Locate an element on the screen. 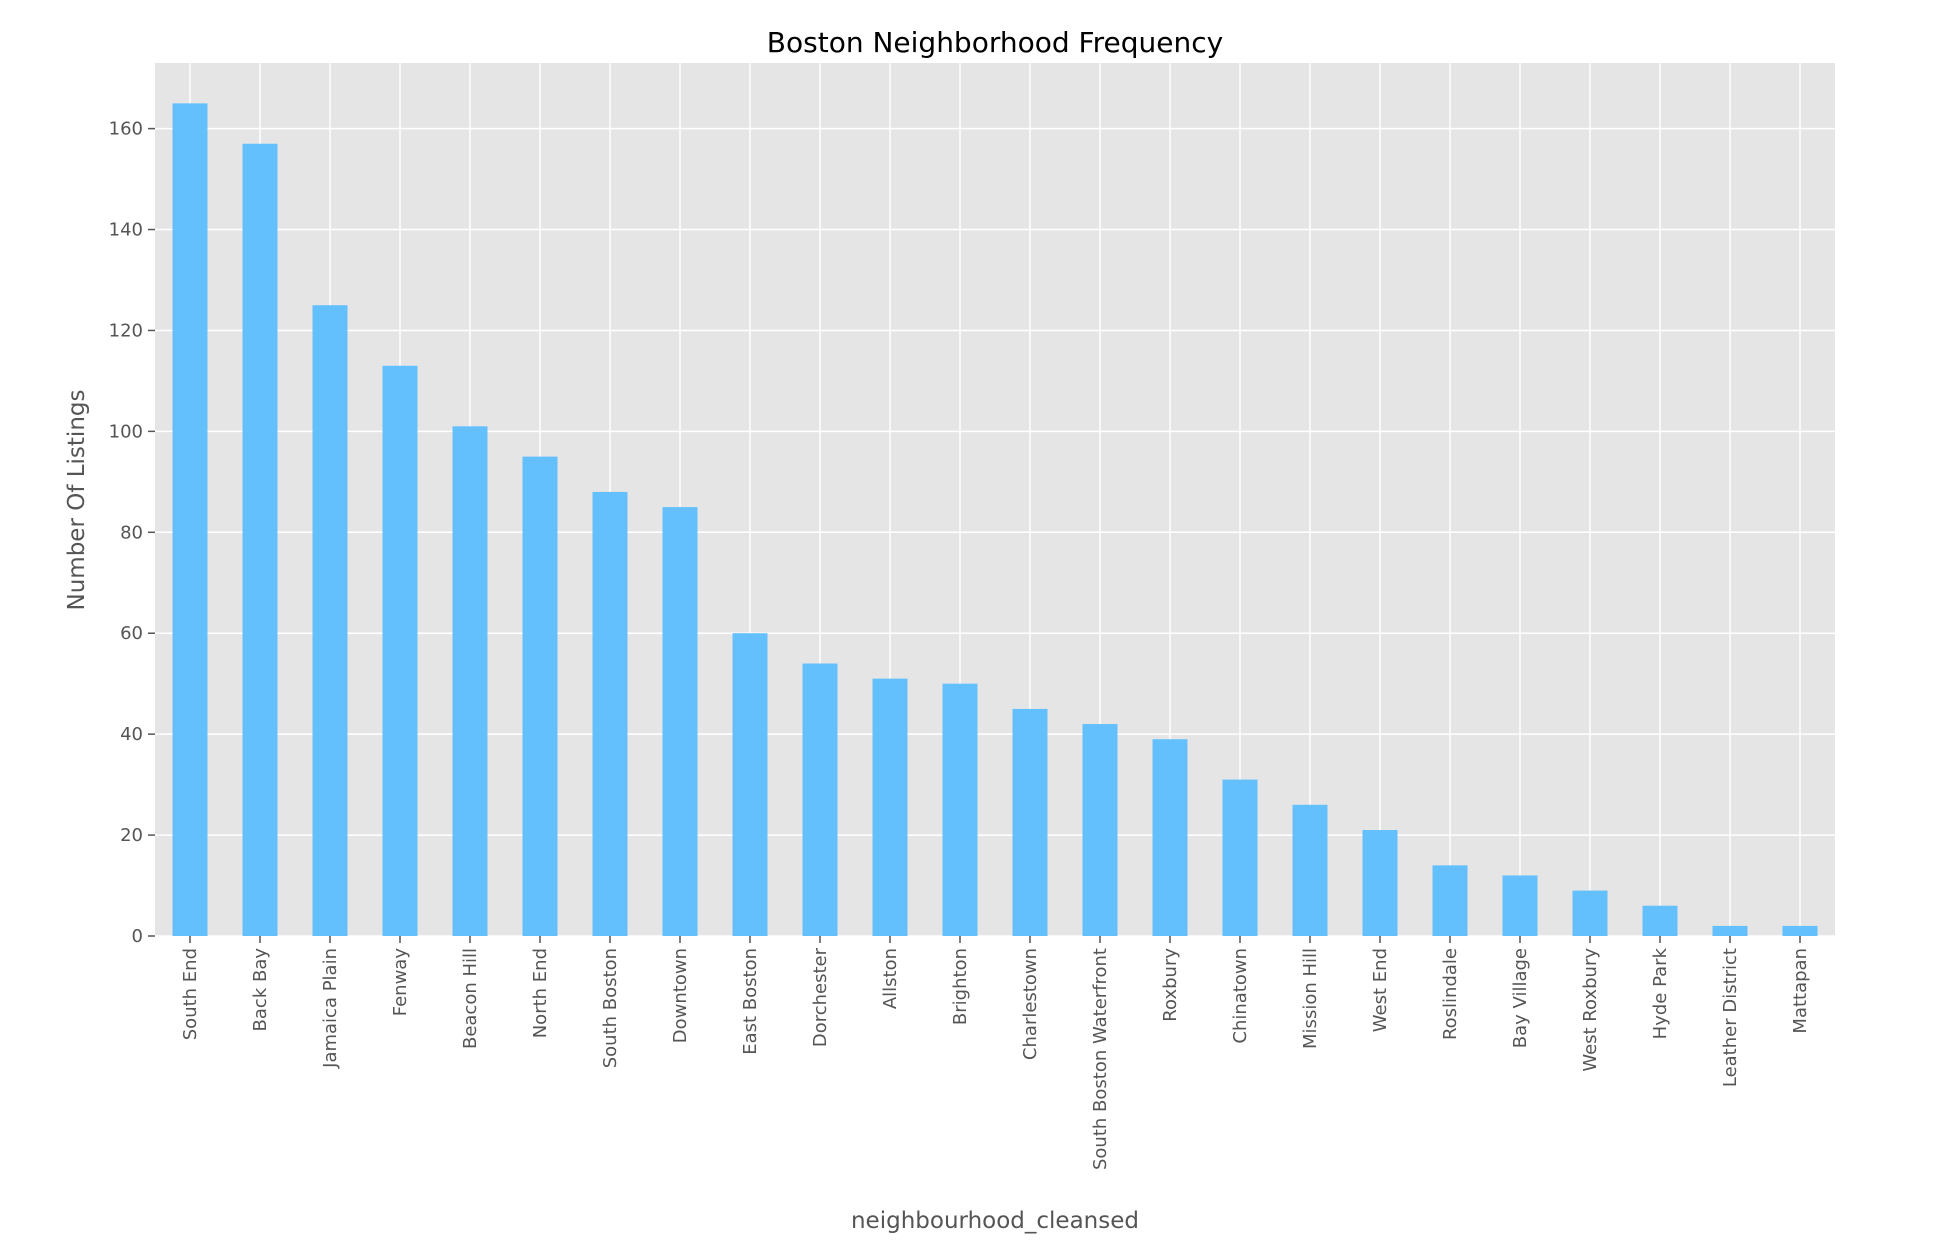 This screenshot has width=1950, height=1251. y-tick-label: 80 is located at coordinates (131, 532).